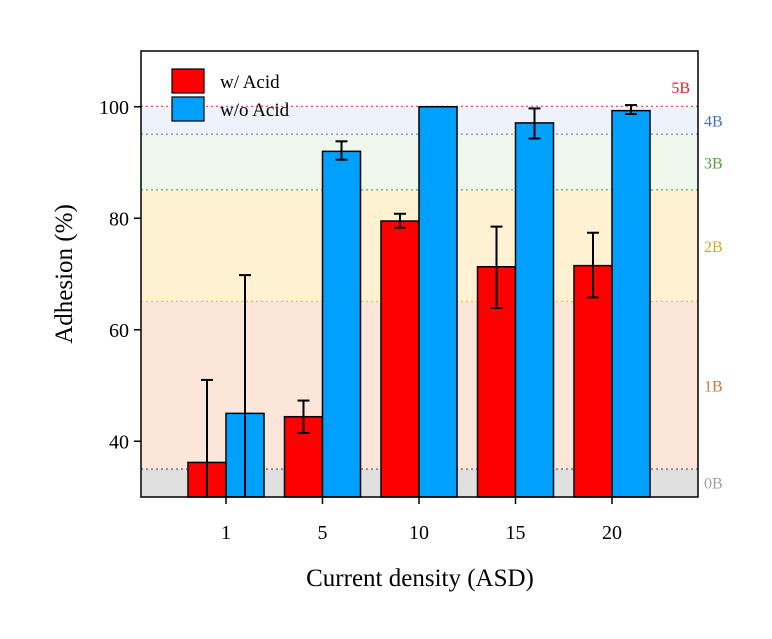  What do you see at coordinates (323, 533) in the screenshot?
I see `x-tick-label: 5` at bounding box center [323, 533].